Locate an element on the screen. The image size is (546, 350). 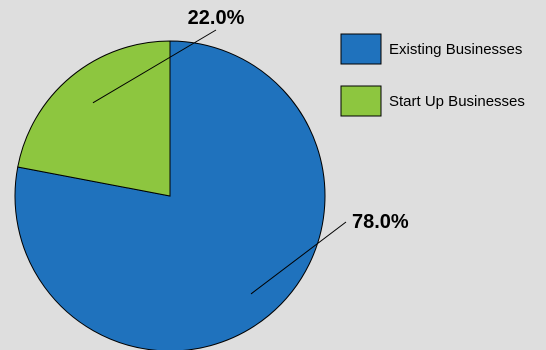
leader-line-start-up-businesses is located at coordinates (154, 66).